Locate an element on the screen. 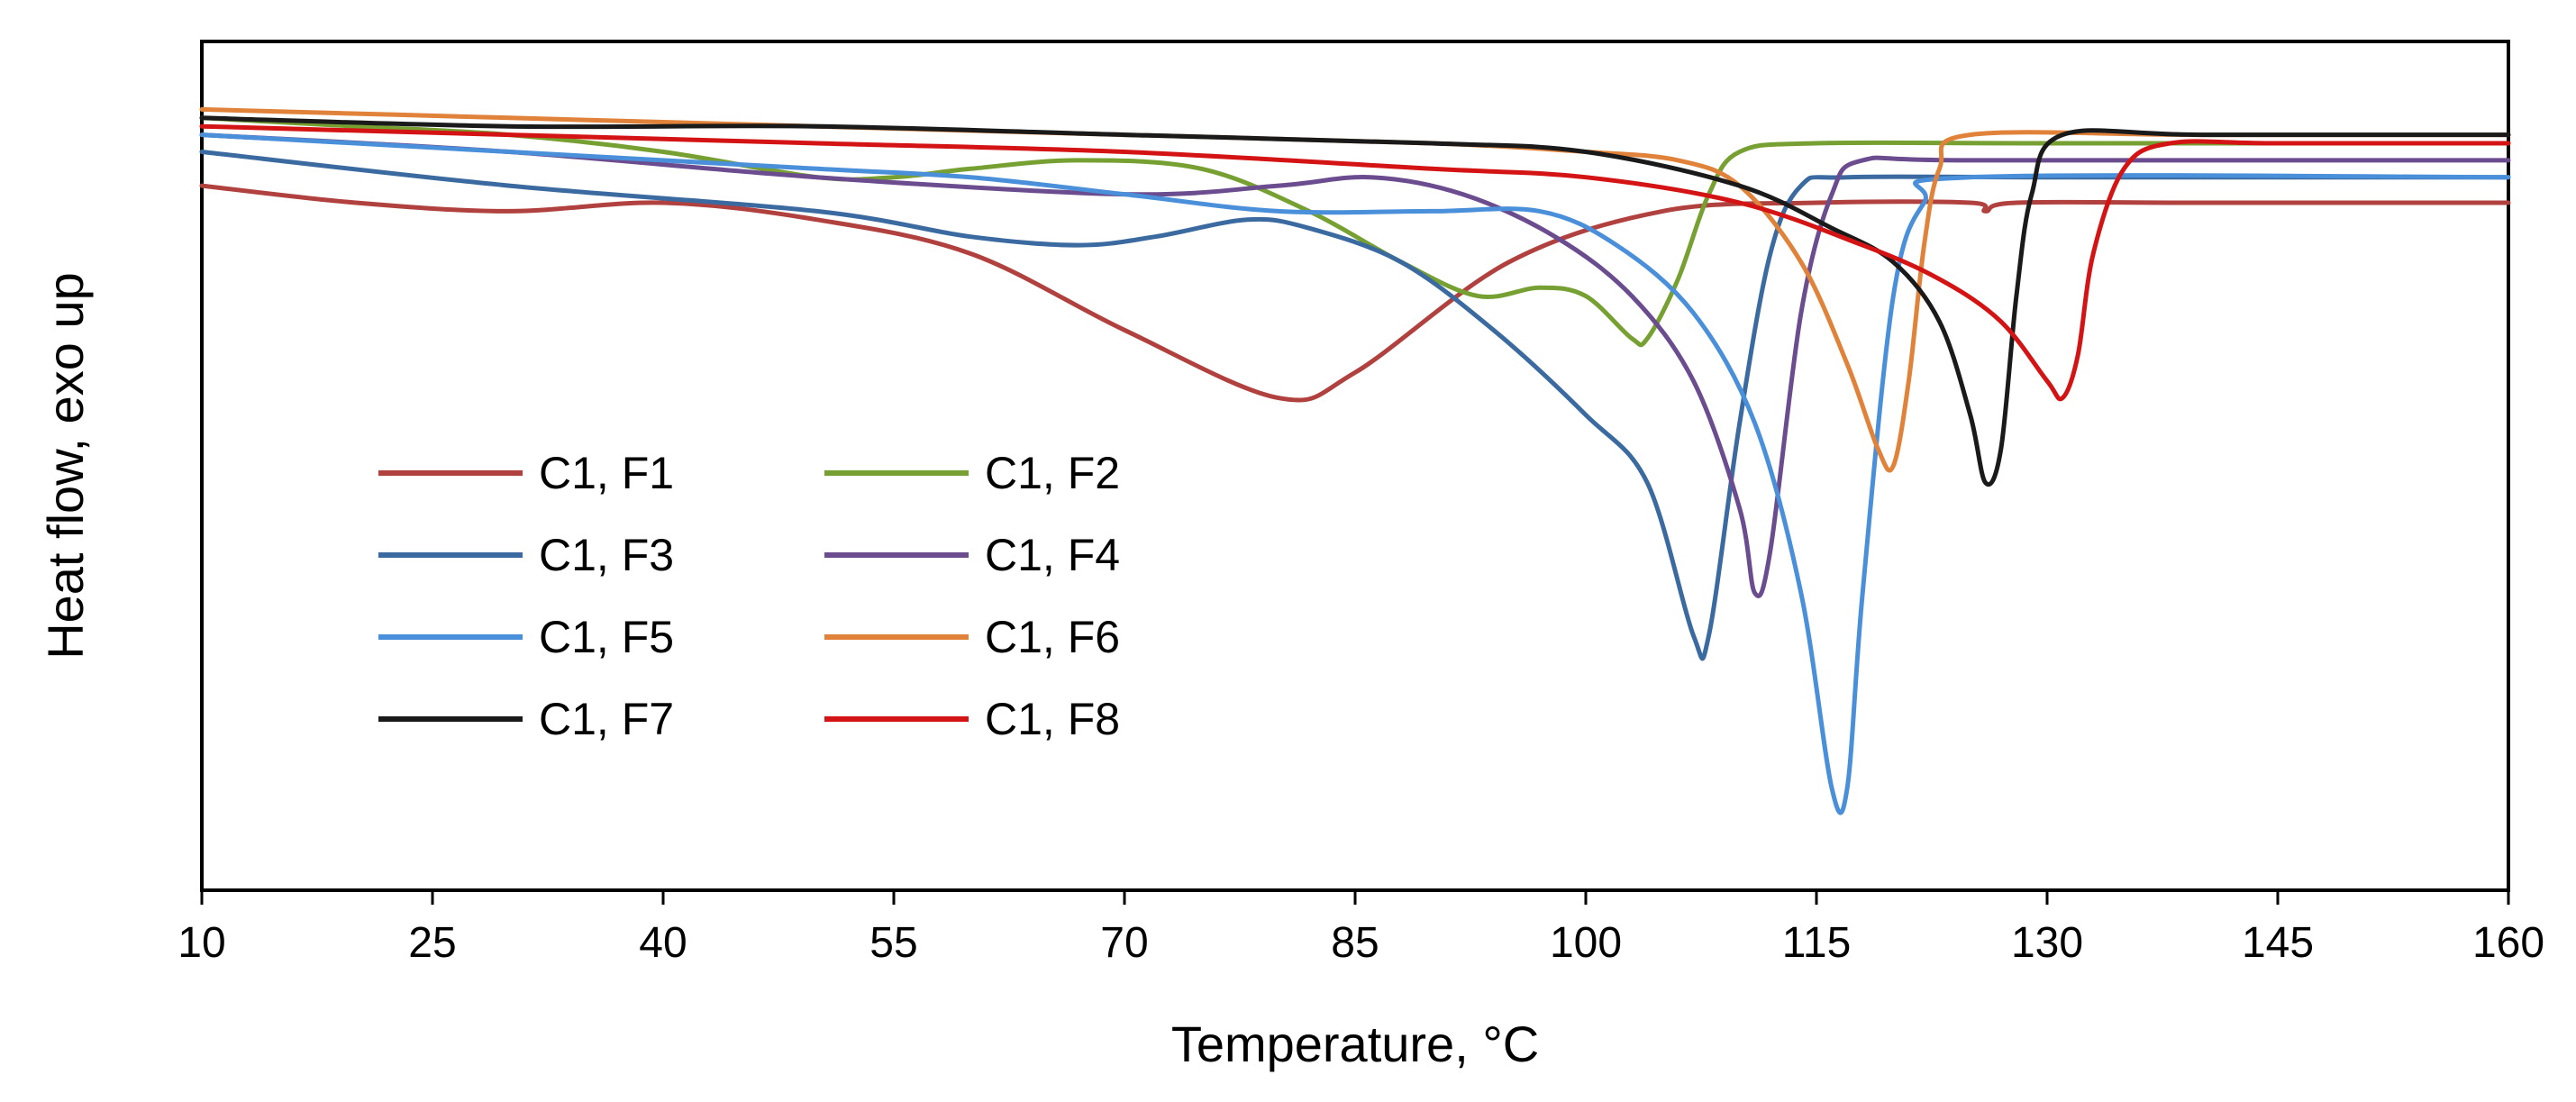  legend-label-c1-f1: C1, F1 is located at coordinates (606, 473).